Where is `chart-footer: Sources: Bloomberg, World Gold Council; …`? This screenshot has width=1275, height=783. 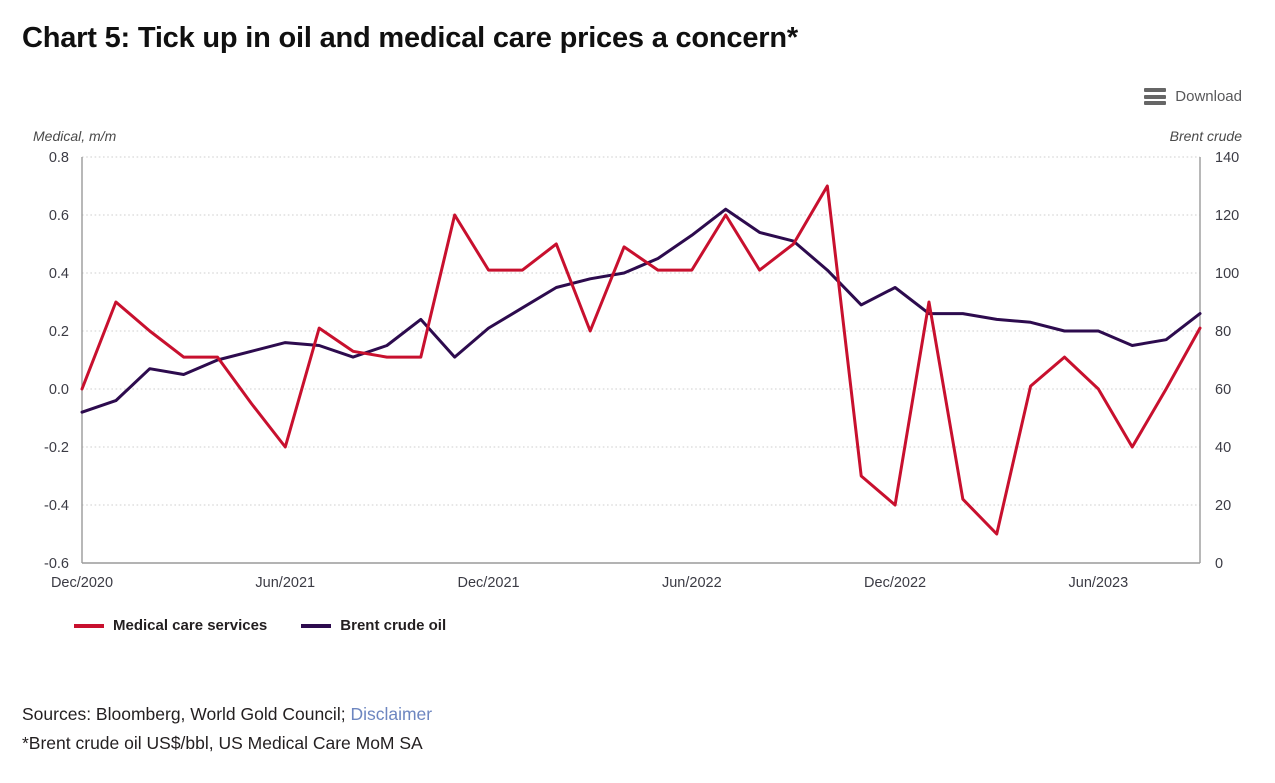
chart-footer: Sources: Bloomberg, World Gold Council; … is located at coordinates (227, 729).